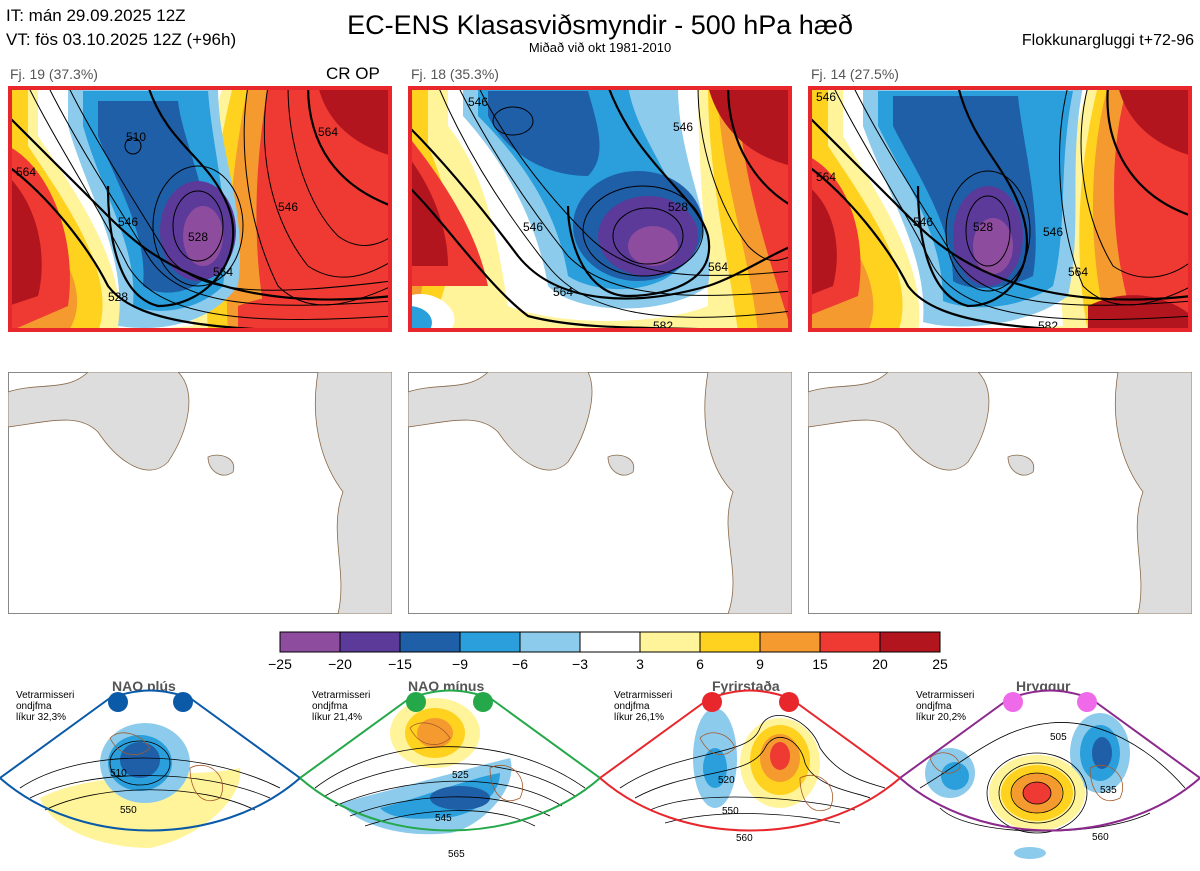 This screenshot has width=1200, height=871. I want to click on cluster-2-contour-6: 564, so click(718, 267).